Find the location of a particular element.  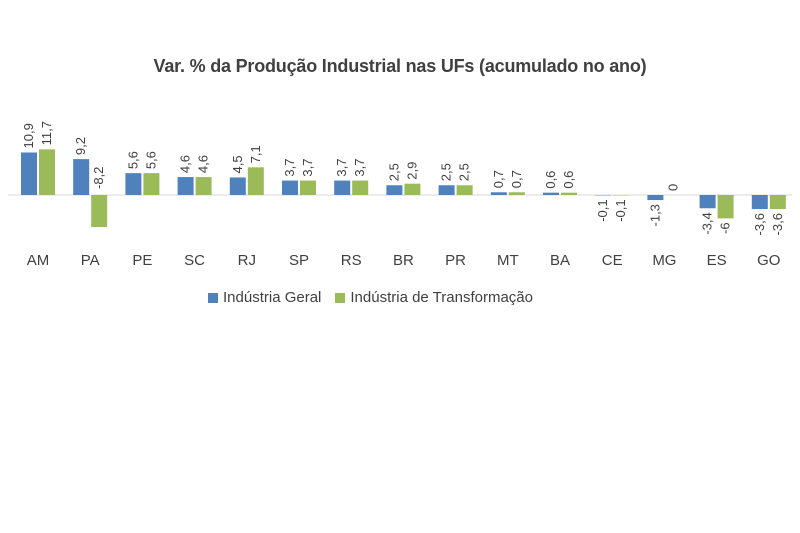

data-label: 7,1 is located at coordinates (255, 154).